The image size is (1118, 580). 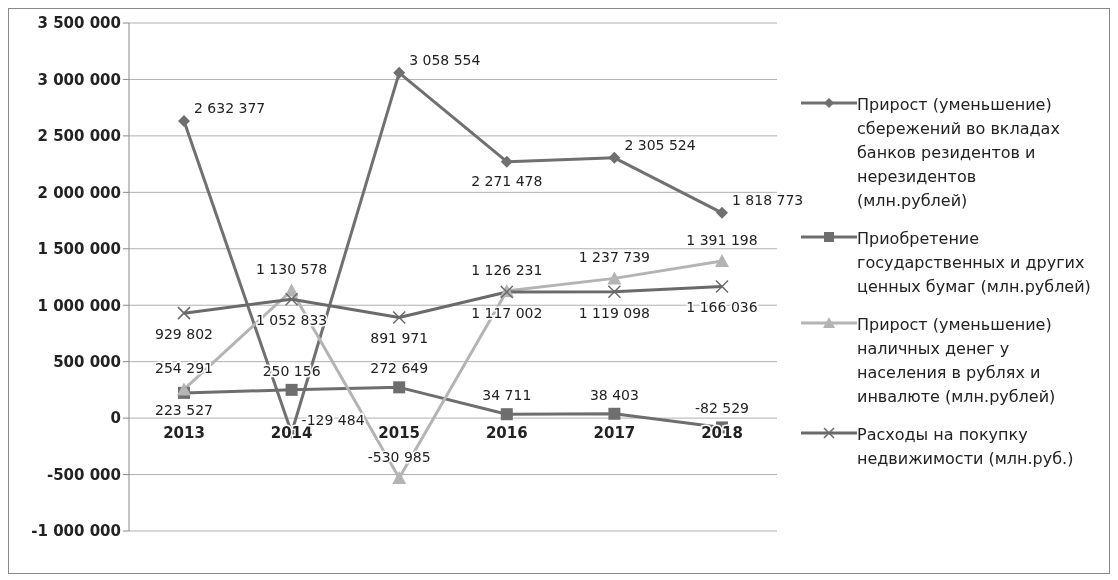 What do you see at coordinates (974, 263) in the screenshot?
I see `legend-label: Приобретение государственных и других ценных бумаг (млн.рублей)` at bounding box center [974, 263].